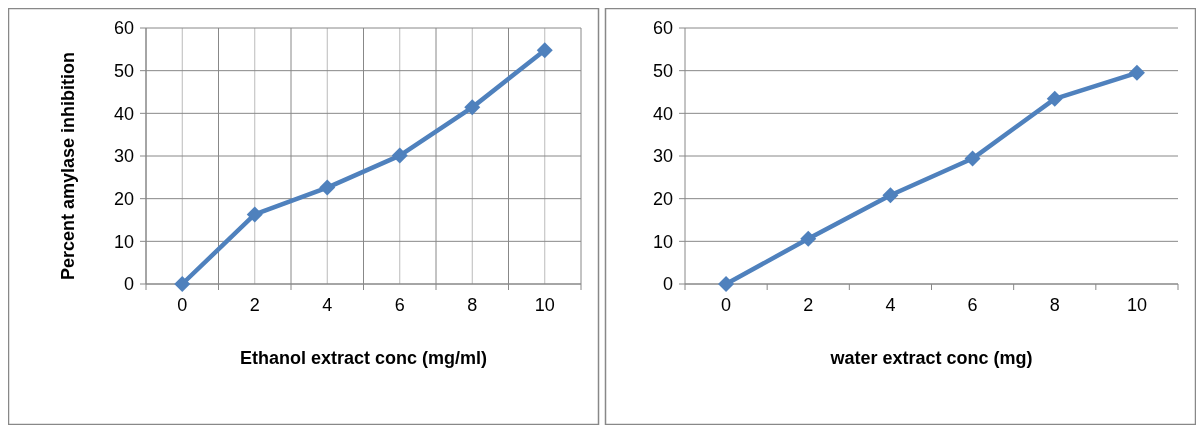  What do you see at coordinates (931, 358) in the screenshot?
I see `x-axis-title: water extract conc (mg)` at bounding box center [931, 358].